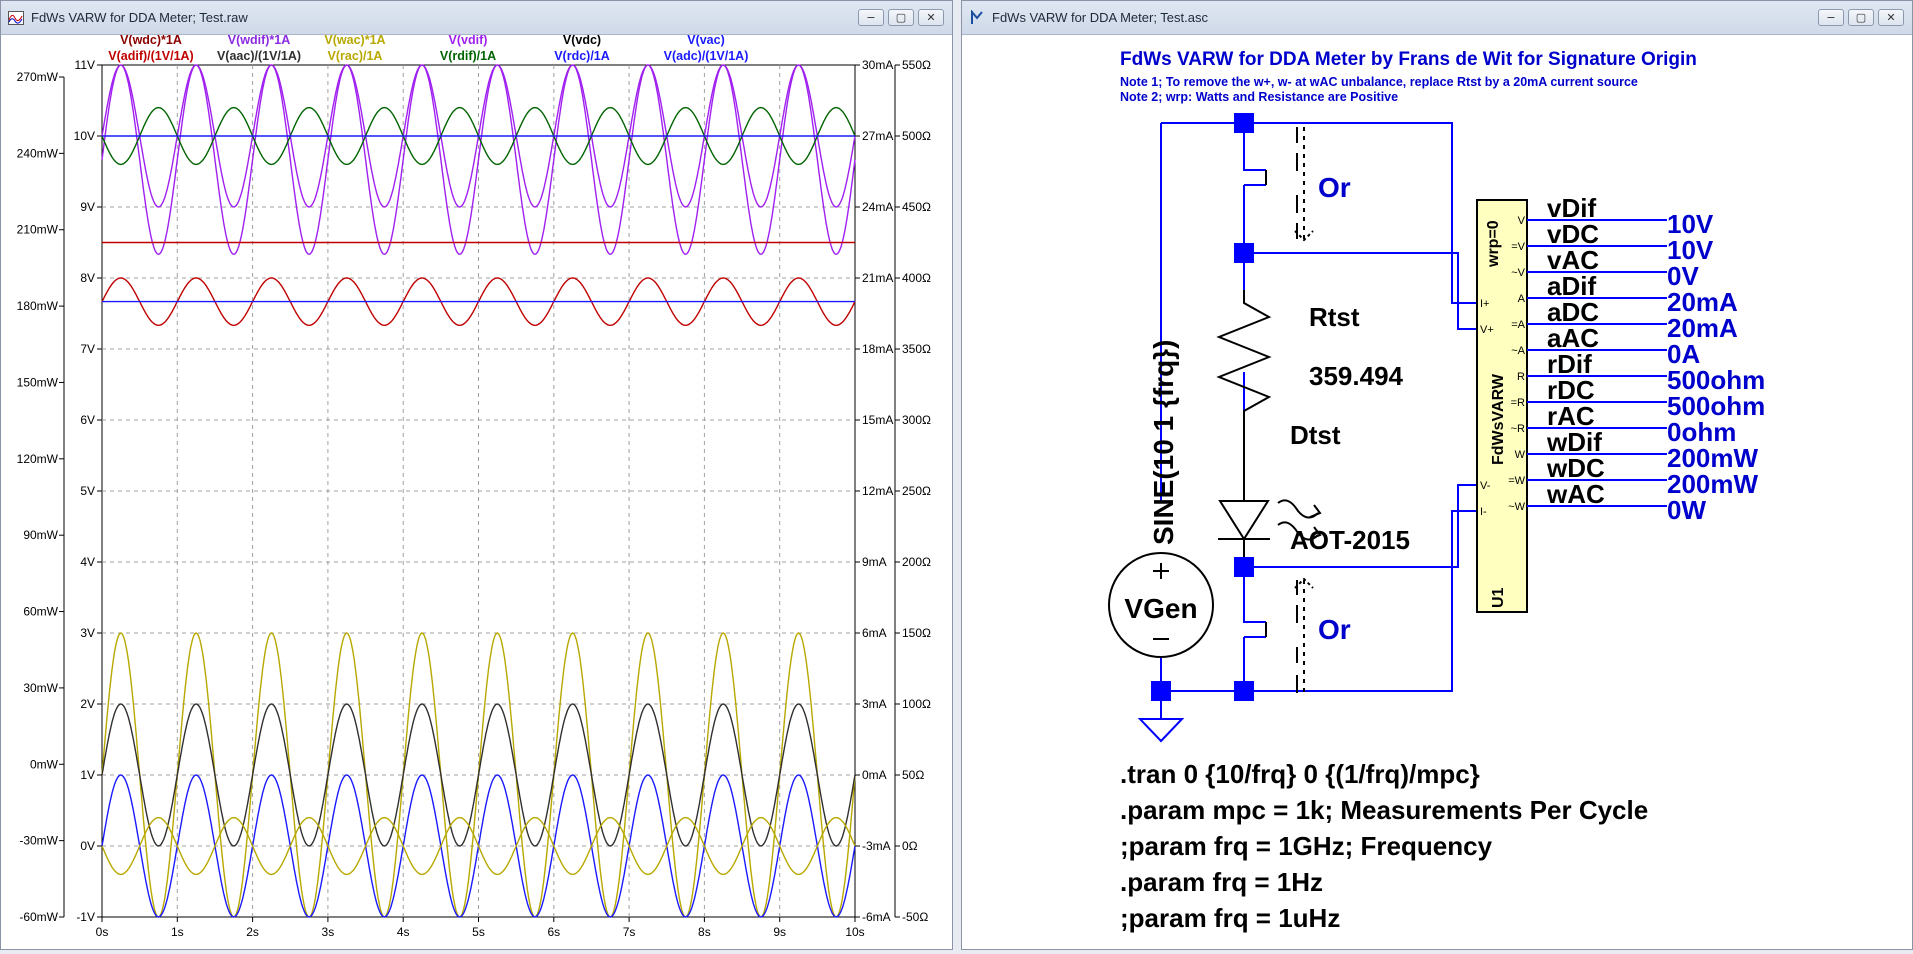  I want to click on meas-name: aDif, so click(1571, 286).